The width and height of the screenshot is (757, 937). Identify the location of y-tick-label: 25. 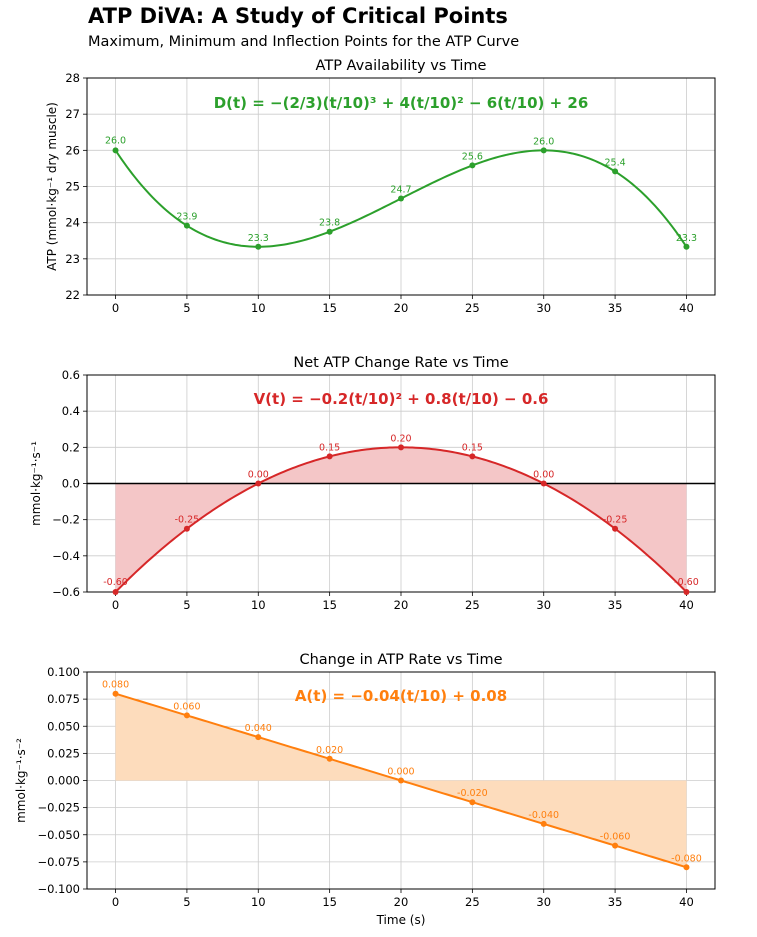
(72, 187).